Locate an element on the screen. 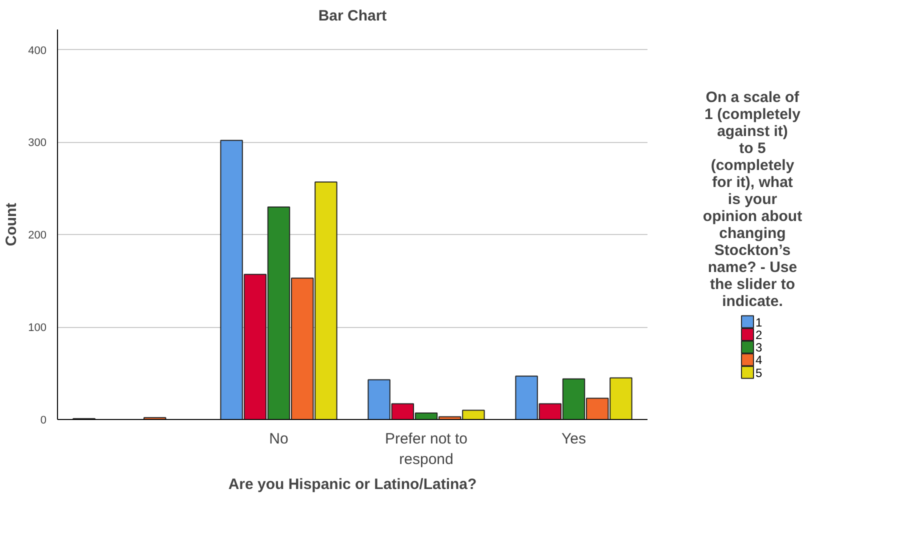 Image resolution: width=911 pixels, height=541 pixels. legend-label: 2 is located at coordinates (759, 335).